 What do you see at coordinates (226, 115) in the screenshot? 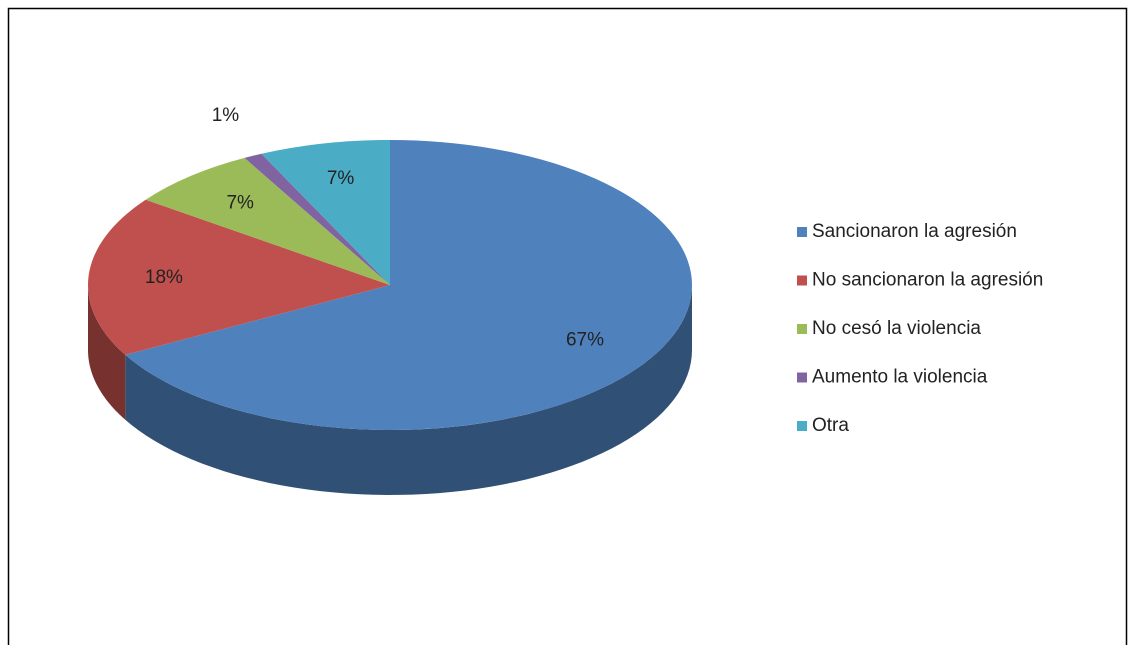
I see `data-label: 1%` at bounding box center [226, 115].